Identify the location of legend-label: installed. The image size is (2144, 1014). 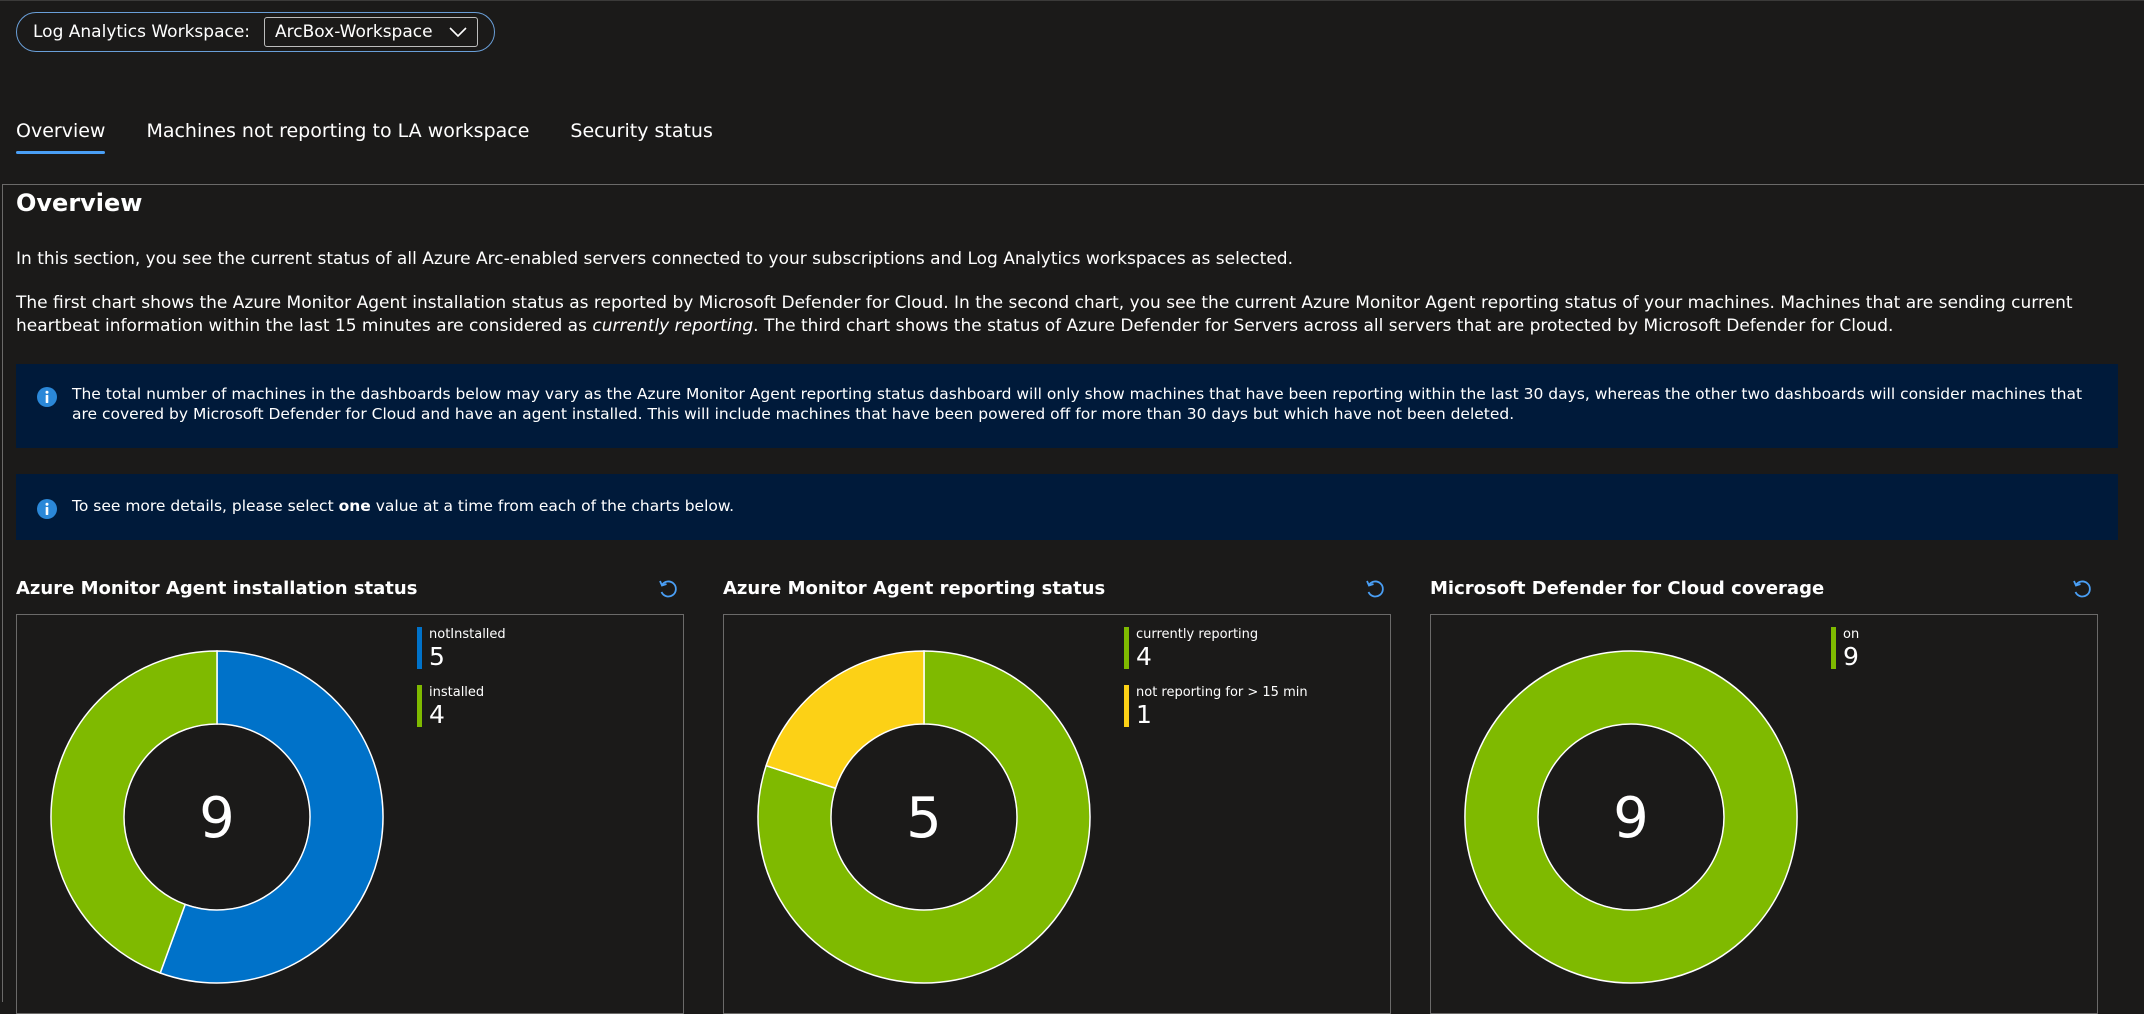
(457, 692).